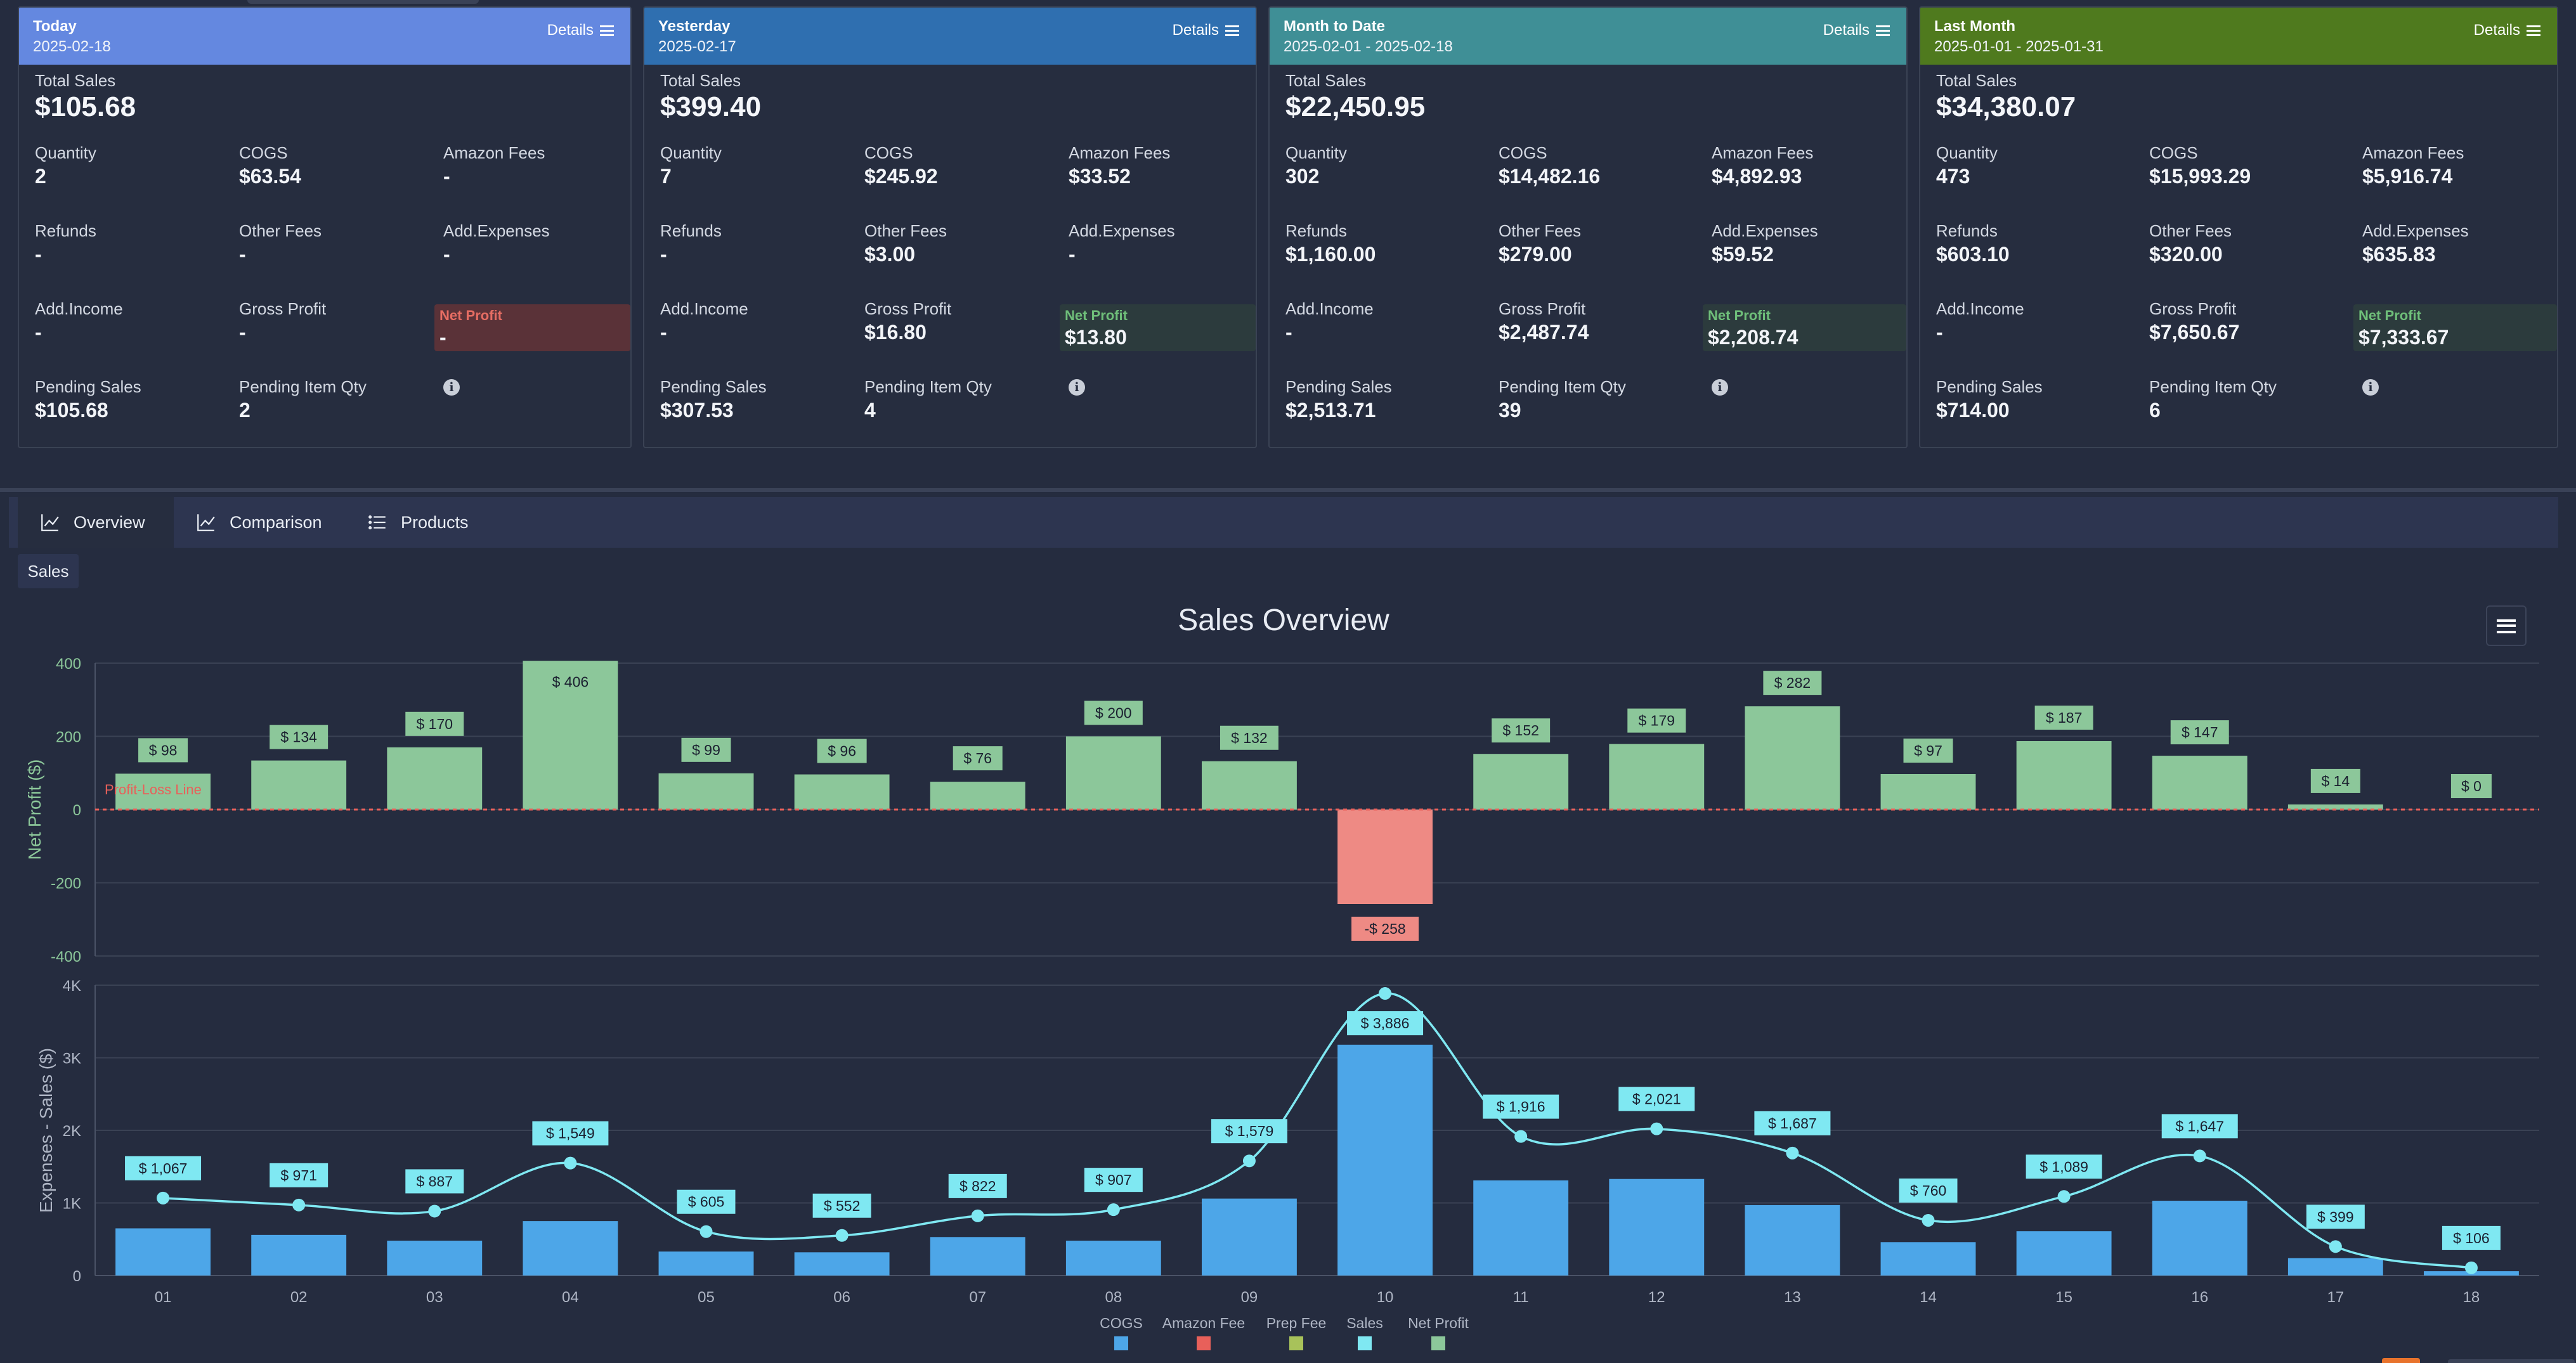 The width and height of the screenshot is (2576, 1363). What do you see at coordinates (153, 790) in the screenshot?
I see `profit-loss-line-label: Profit-Loss Line` at bounding box center [153, 790].